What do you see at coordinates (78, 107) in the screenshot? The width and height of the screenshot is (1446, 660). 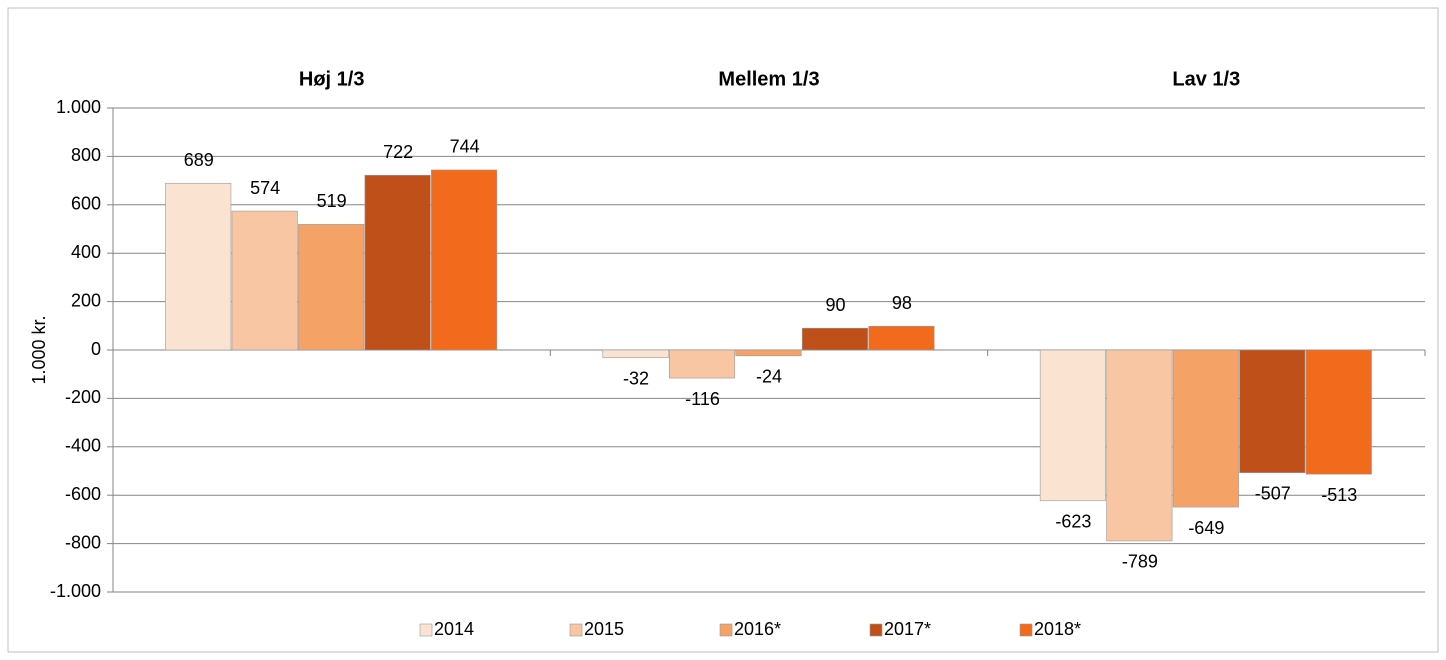 I see `y-tick-label: 1.000` at bounding box center [78, 107].